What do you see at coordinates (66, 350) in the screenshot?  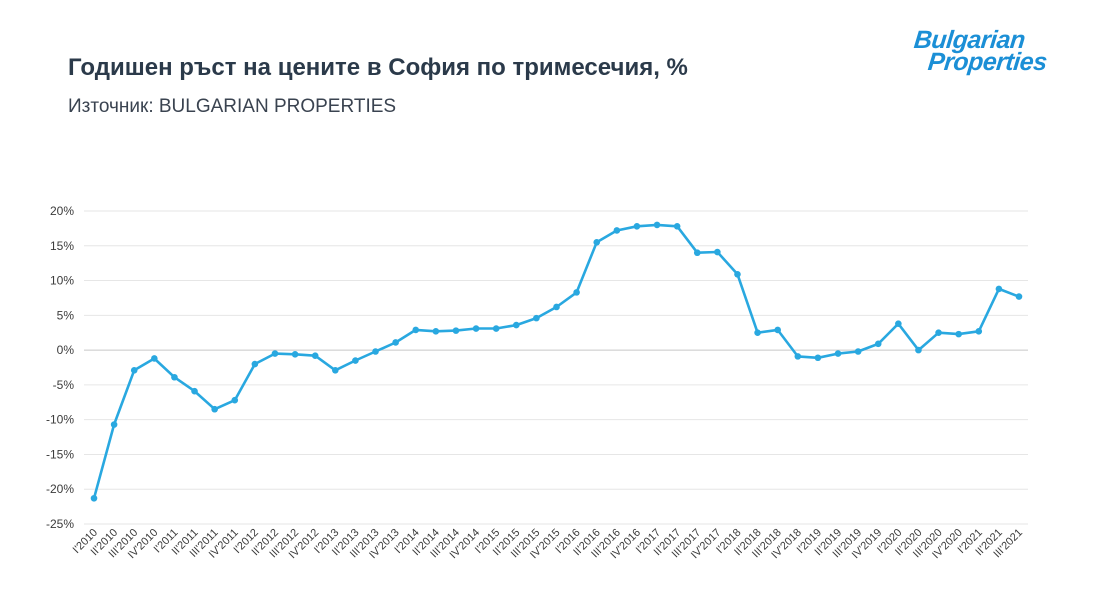 I see `y-tick-label: 0%` at bounding box center [66, 350].